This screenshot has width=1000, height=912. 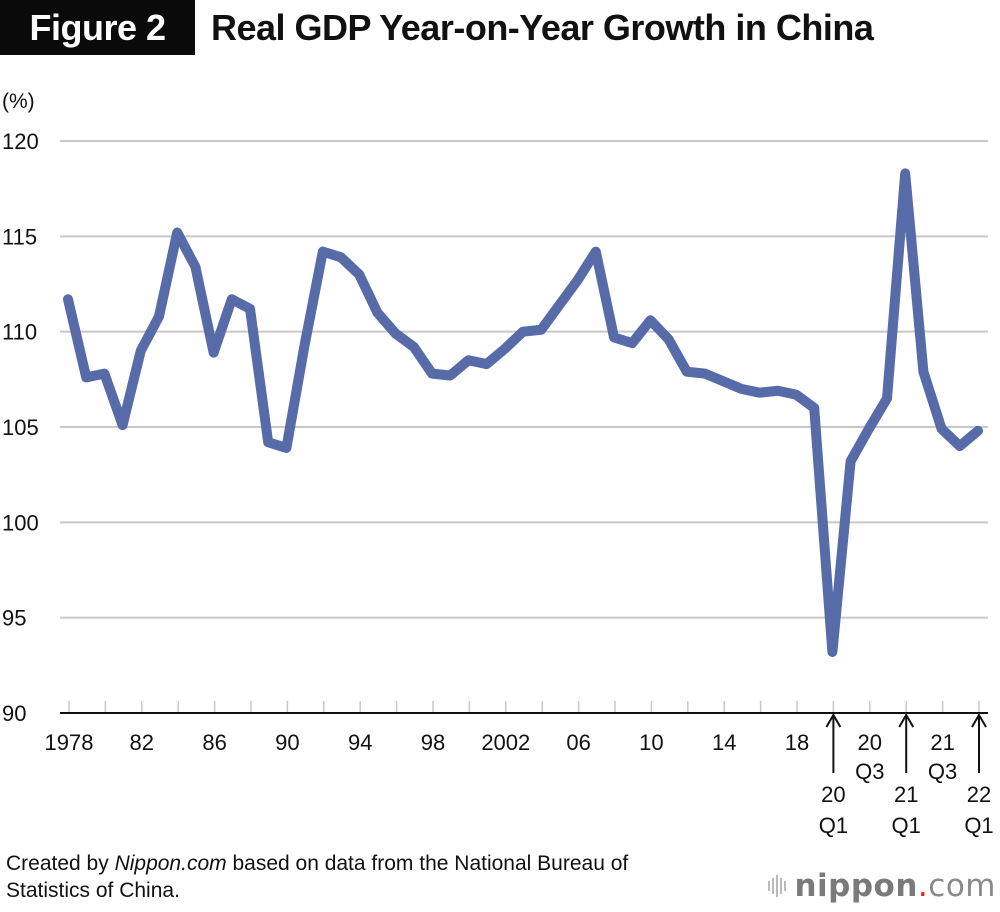 What do you see at coordinates (777, 886) in the screenshot?
I see `sound-bars-icon` at bounding box center [777, 886].